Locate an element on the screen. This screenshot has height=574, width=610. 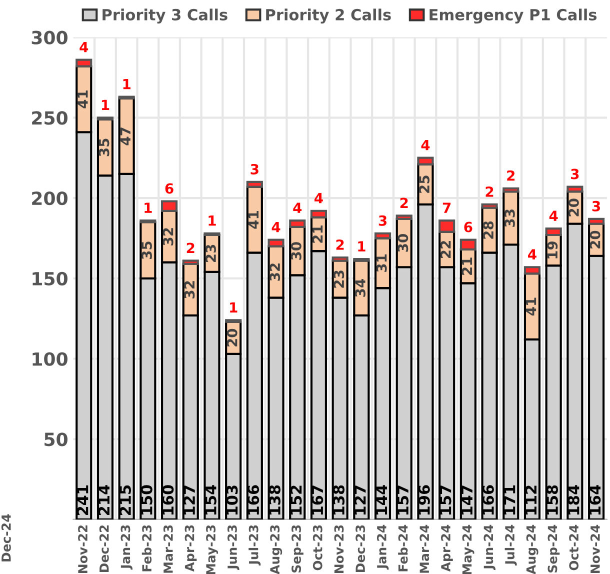
data-label: 127 is located at coordinates (189, 500).